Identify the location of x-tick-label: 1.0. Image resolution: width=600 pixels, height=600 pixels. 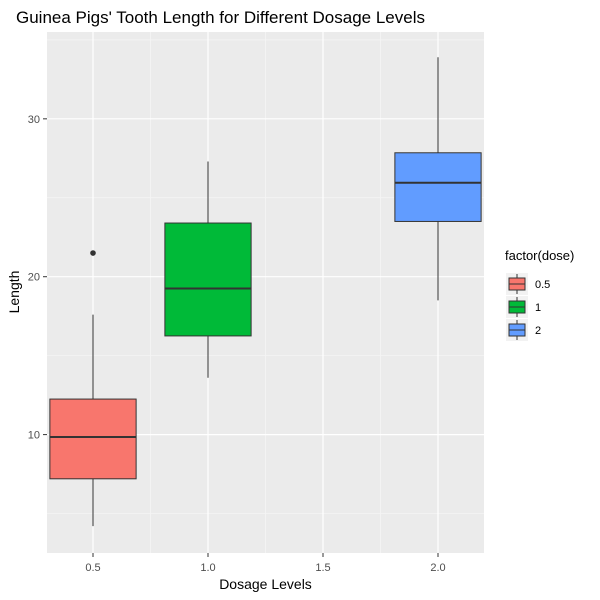
(207, 568).